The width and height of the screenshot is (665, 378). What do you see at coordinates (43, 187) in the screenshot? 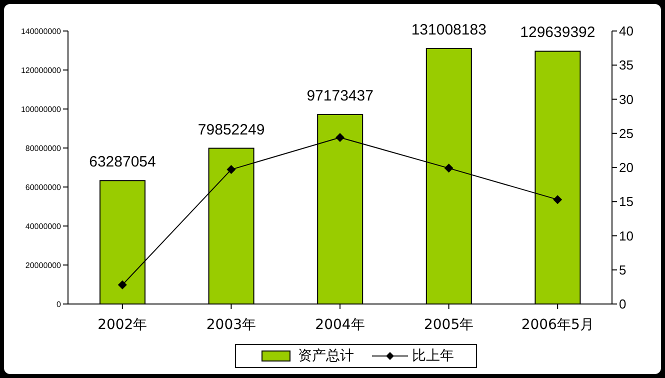
I see `y-tick-label: 60000000` at bounding box center [43, 187].